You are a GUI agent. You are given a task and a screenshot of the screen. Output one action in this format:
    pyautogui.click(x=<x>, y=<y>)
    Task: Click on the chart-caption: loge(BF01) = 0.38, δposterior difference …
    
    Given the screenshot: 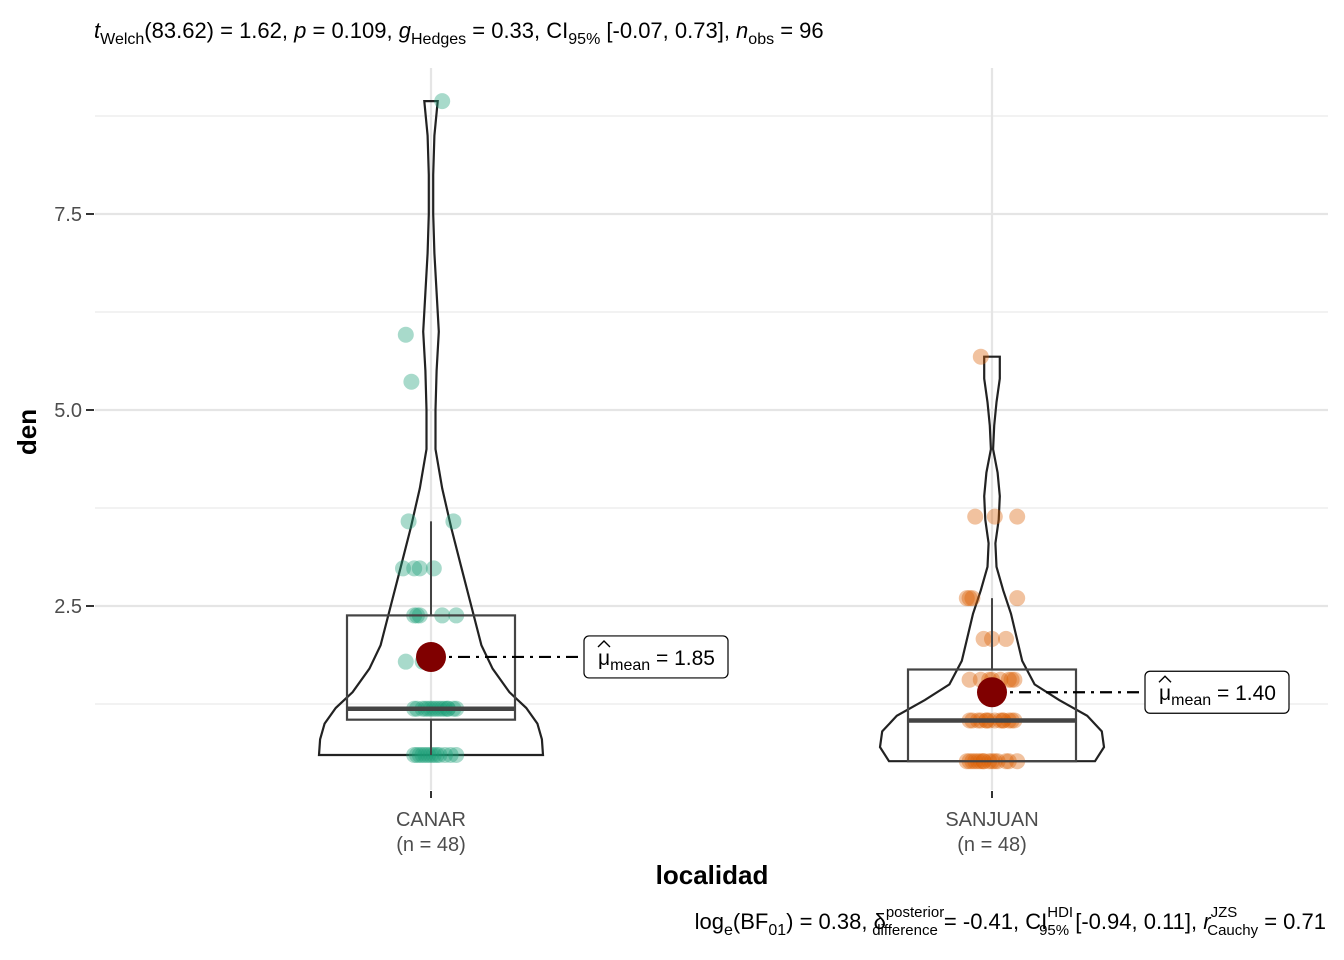 What is the action you would take?
    pyautogui.click(x=1010, y=921)
    